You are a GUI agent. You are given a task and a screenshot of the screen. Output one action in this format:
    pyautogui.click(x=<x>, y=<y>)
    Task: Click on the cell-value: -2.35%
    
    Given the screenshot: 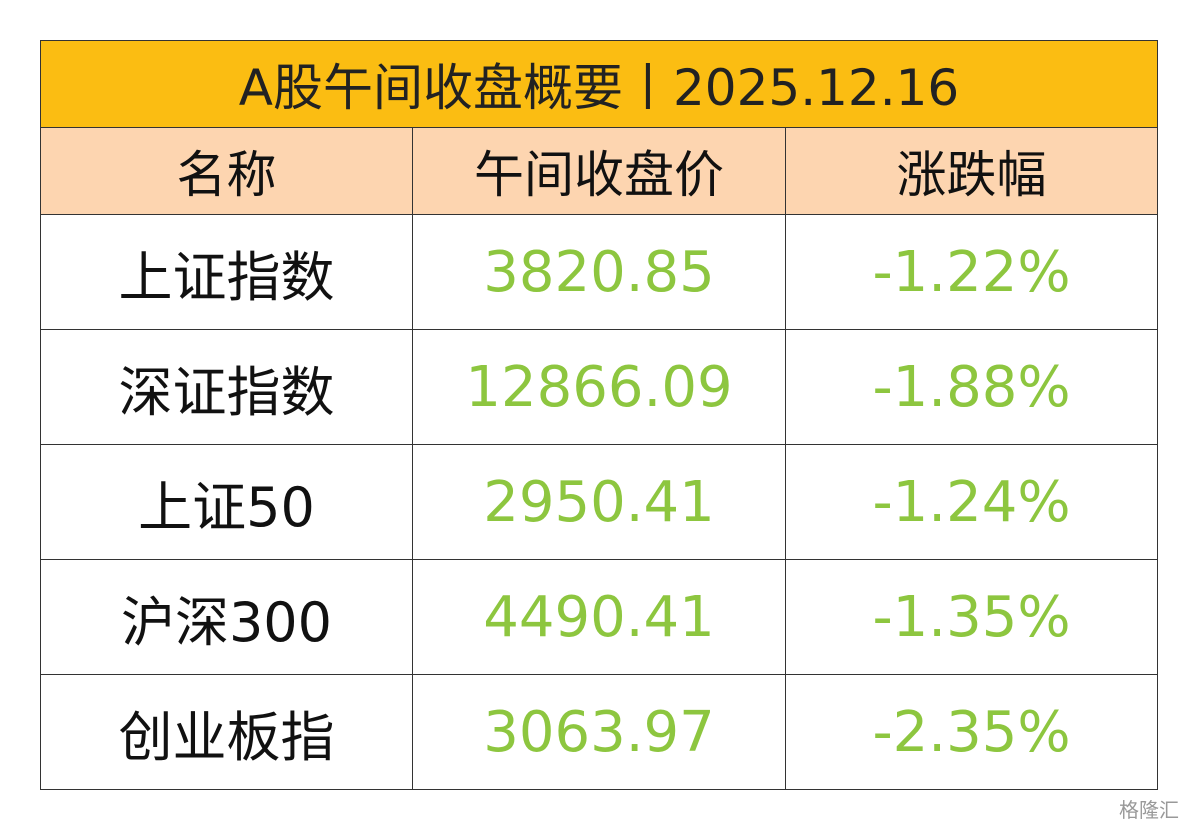 What is the action you would take?
    pyautogui.click(x=971, y=732)
    